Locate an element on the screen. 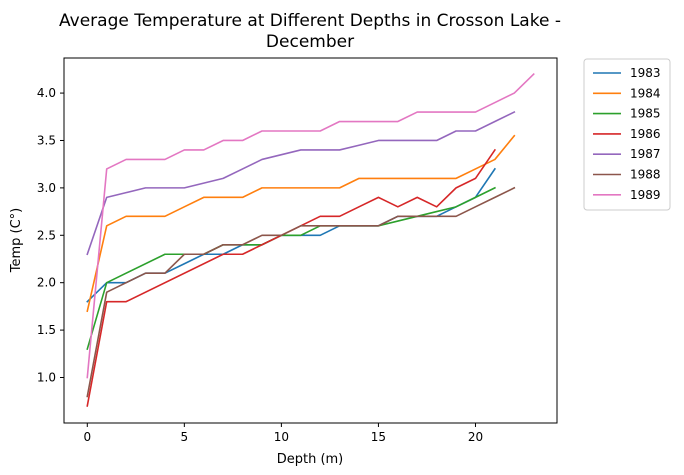 This screenshot has height=475, width=684. legend-label-1985: 1985 is located at coordinates (645, 114).